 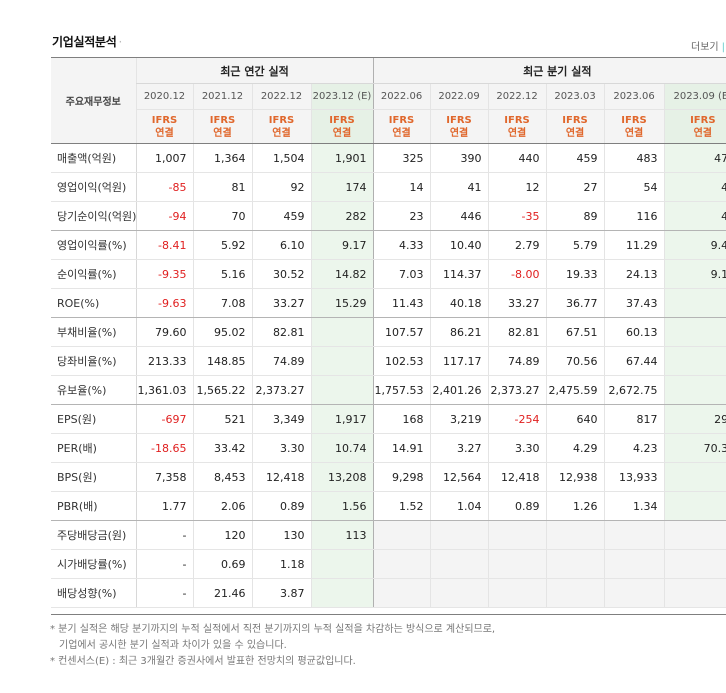 I want to click on annual-value-cell: 113, so click(x=342, y=535).